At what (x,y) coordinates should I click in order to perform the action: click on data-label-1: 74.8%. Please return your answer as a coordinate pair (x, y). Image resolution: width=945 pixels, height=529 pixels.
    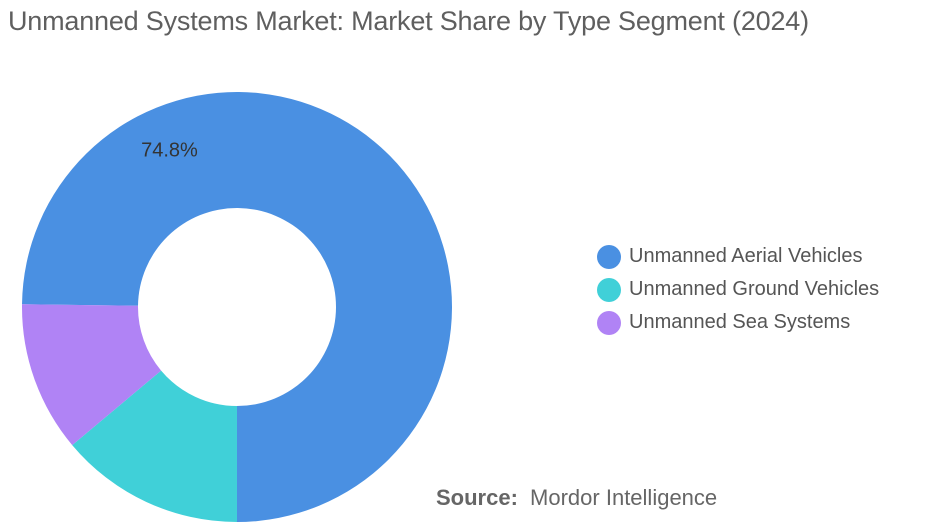
    Looking at the image, I should click on (169, 150).